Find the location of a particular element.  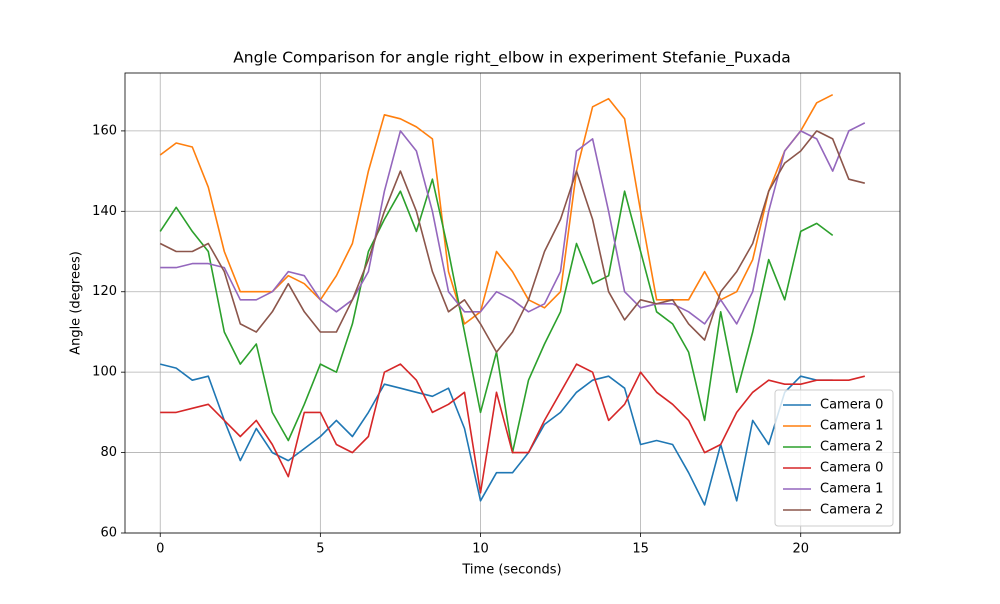

y-tick-label: 140 is located at coordinates (104, 211).